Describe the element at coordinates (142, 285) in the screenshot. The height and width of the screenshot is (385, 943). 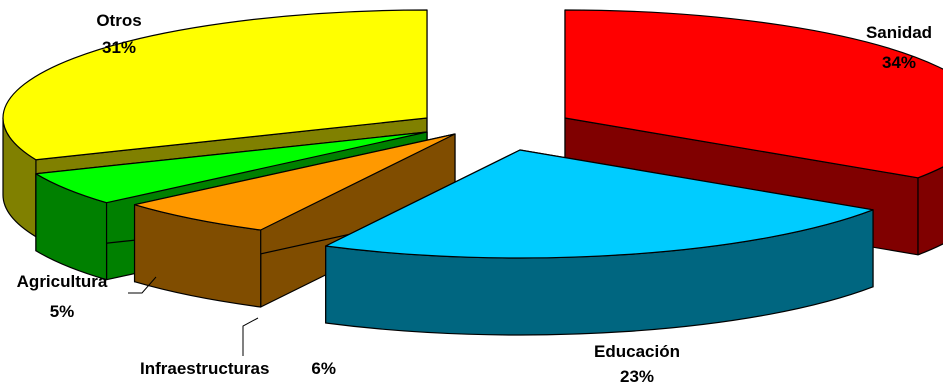
I see `leader-line-agricultura` at that location.